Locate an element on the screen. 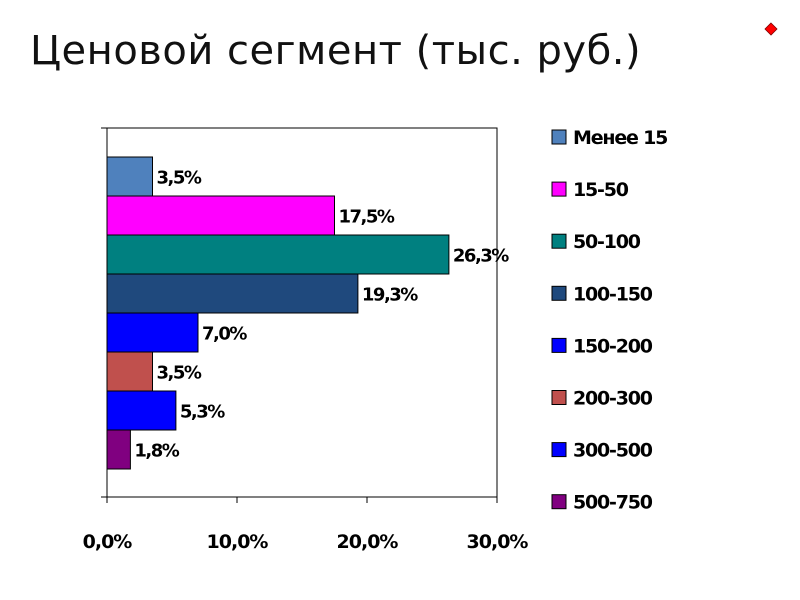  x-tick-label: 0,0% is located at coordinates (108, 542).